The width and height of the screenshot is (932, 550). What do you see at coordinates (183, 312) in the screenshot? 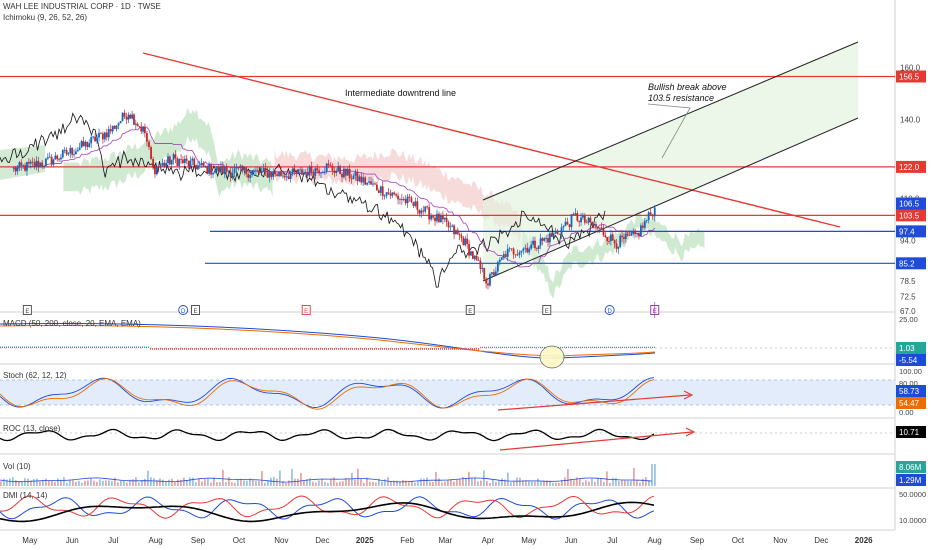
I see `event-marker-label: D` at bounding box center [183, 312].